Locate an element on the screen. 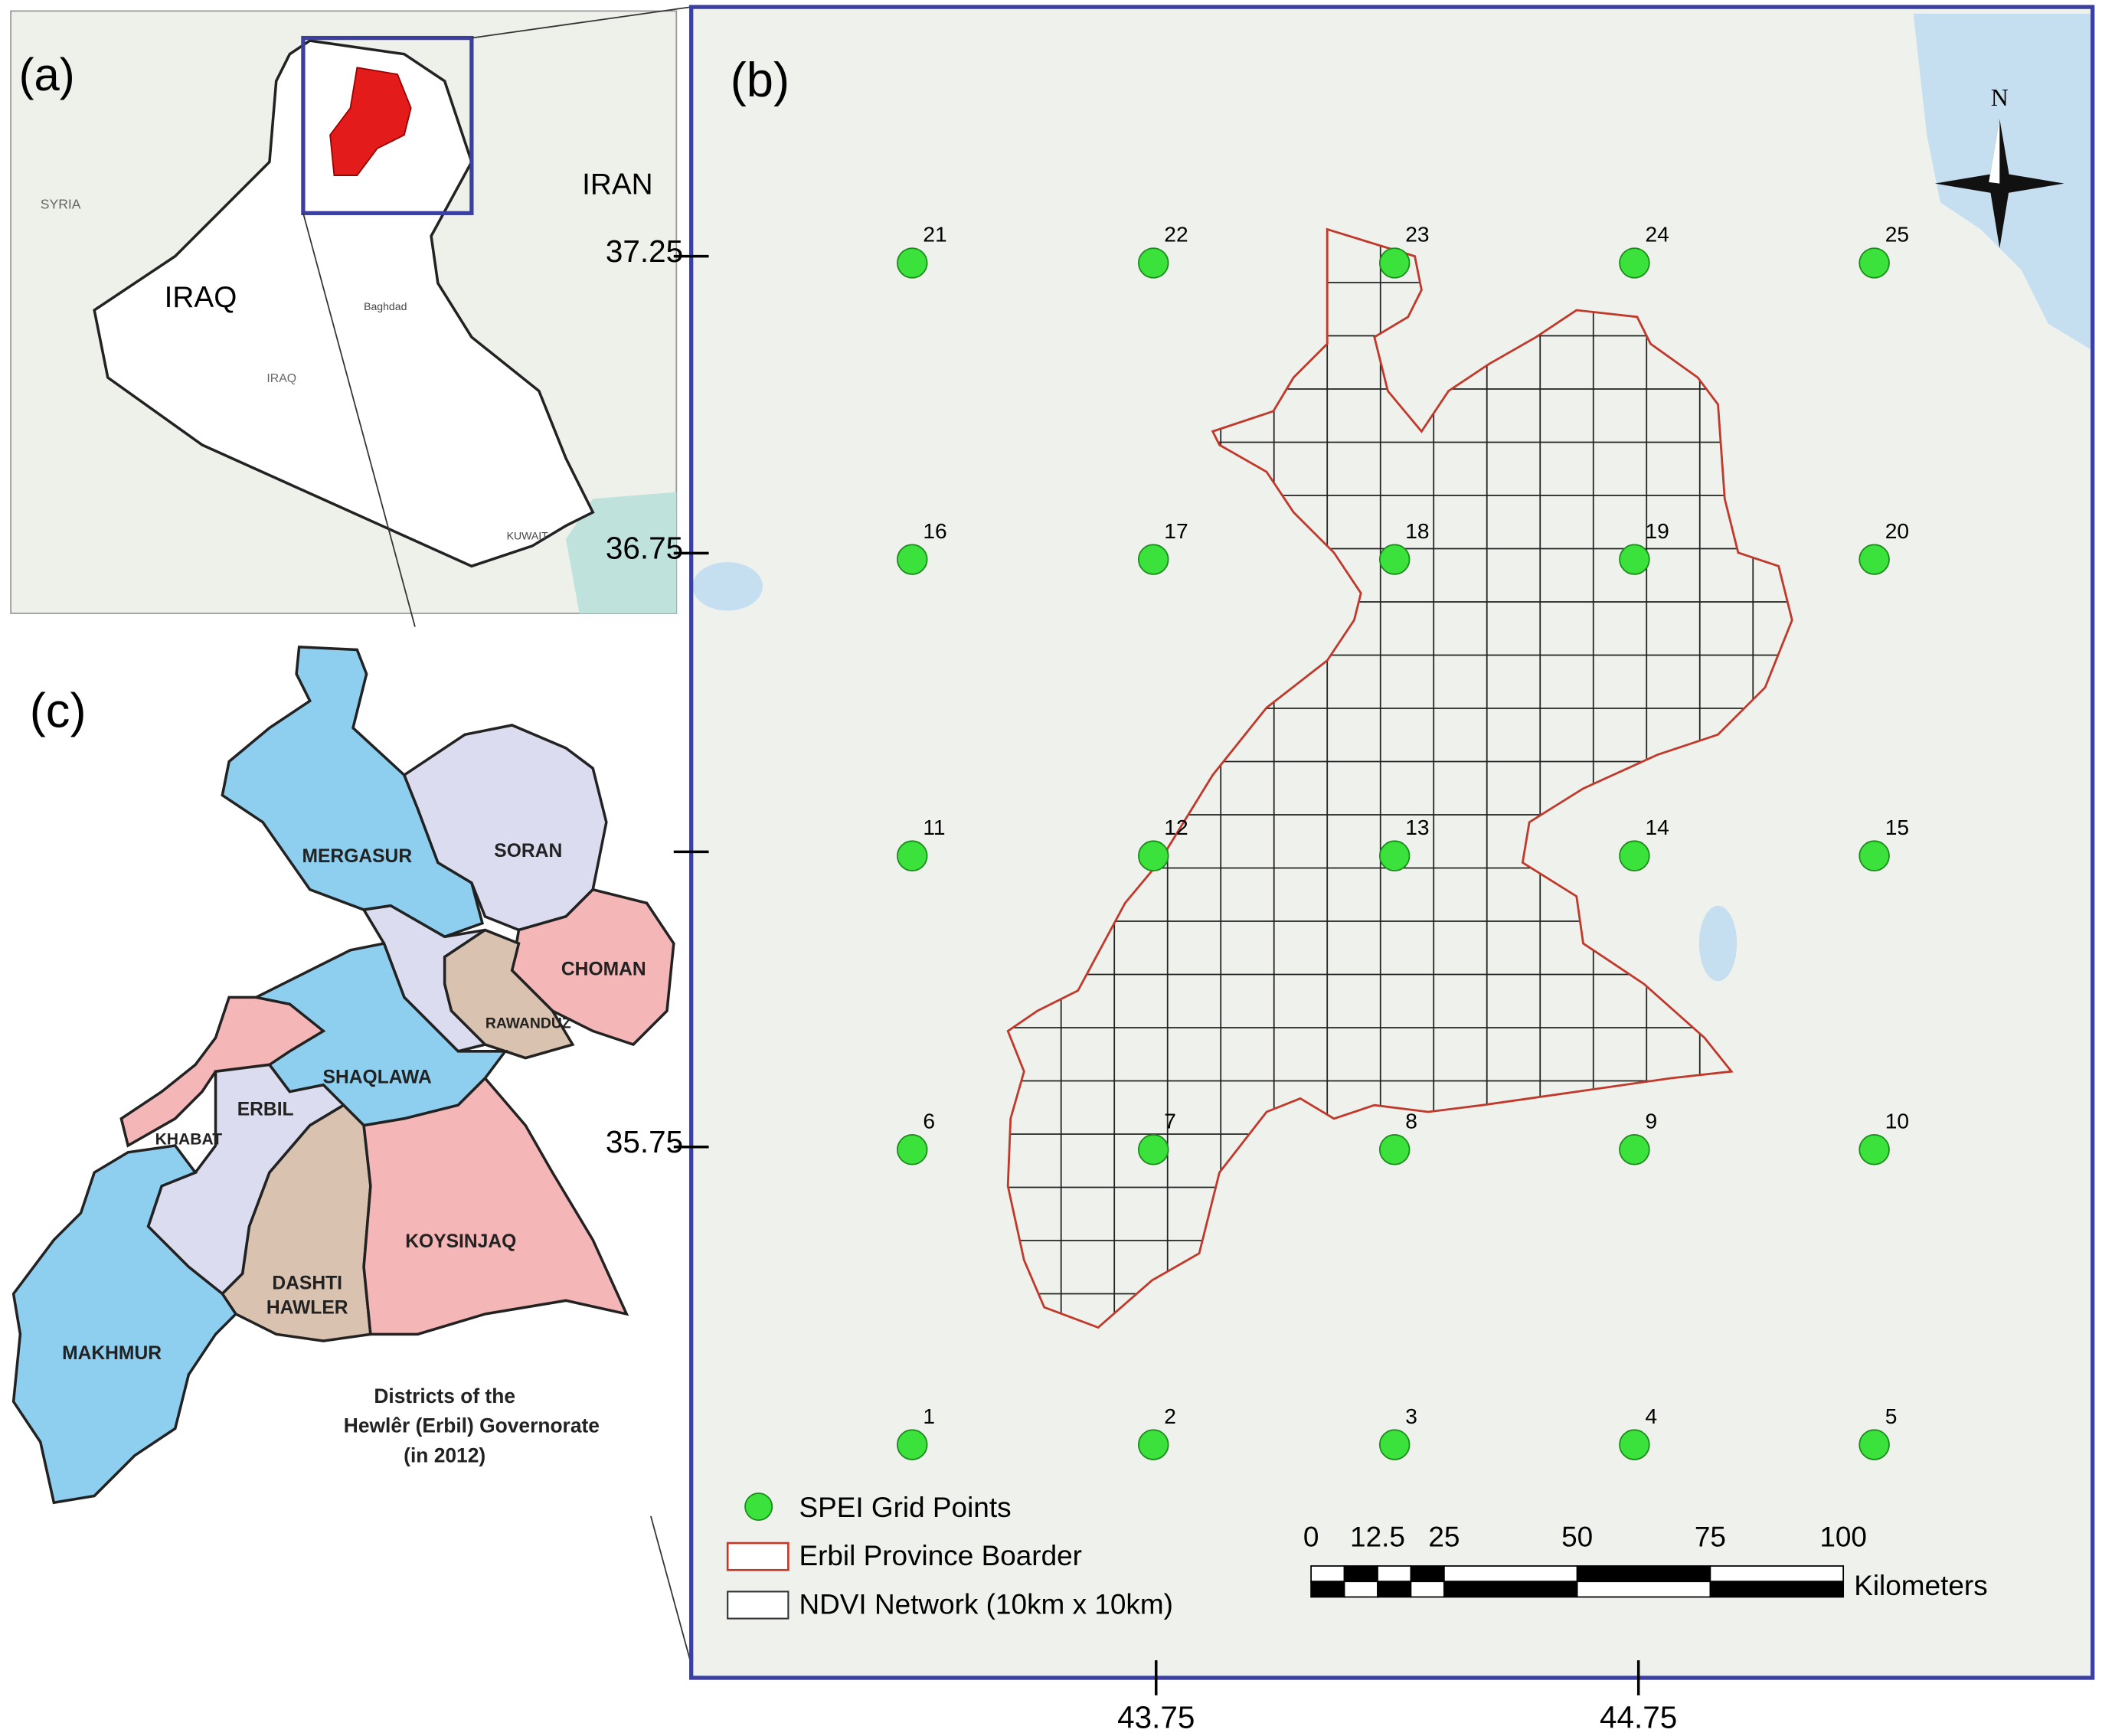 This screenshot has width=2102, height=1736. caption-line: Hewlêr (Erbil) Governorate is located at coordinates (472, 1425).